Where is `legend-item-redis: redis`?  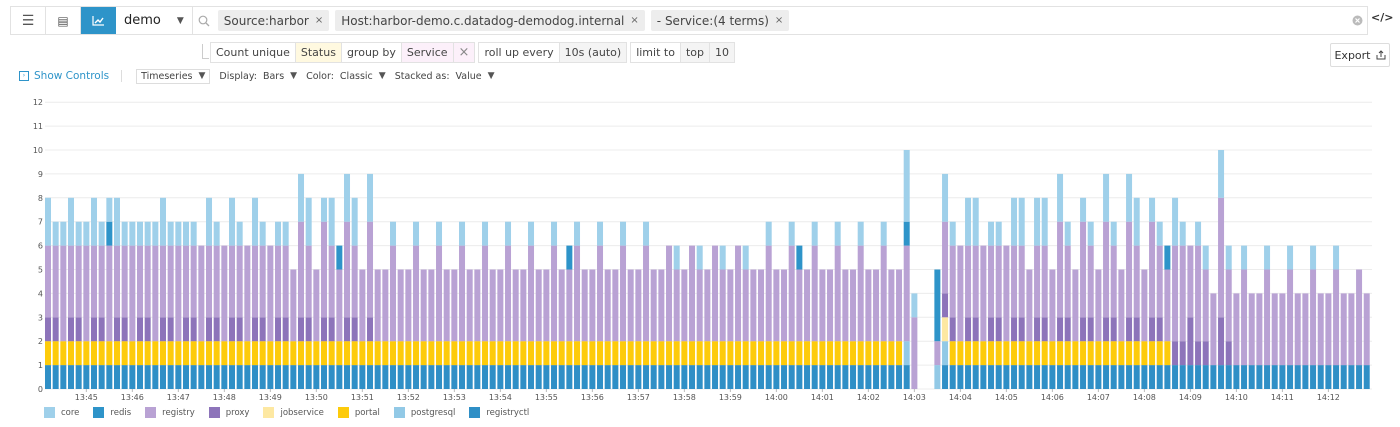 legend-item-redis: redis is located at coordinates (112, 412).